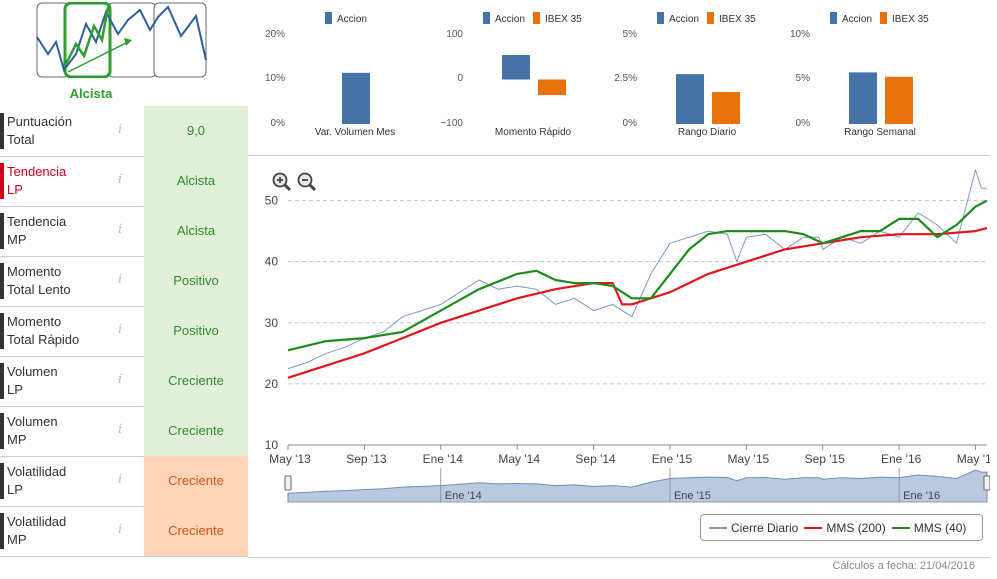 This screenshot has height=579, width=997. I want to click on indicator-row: Volatilidad MP i Creciente, so click(124, 531).